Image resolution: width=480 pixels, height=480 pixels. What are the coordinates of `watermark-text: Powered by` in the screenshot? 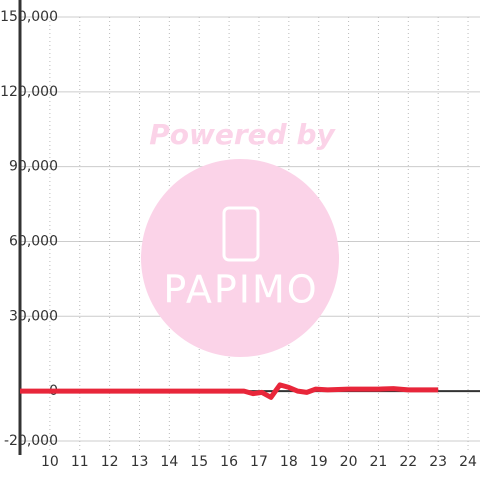 It's located at (242, 134).